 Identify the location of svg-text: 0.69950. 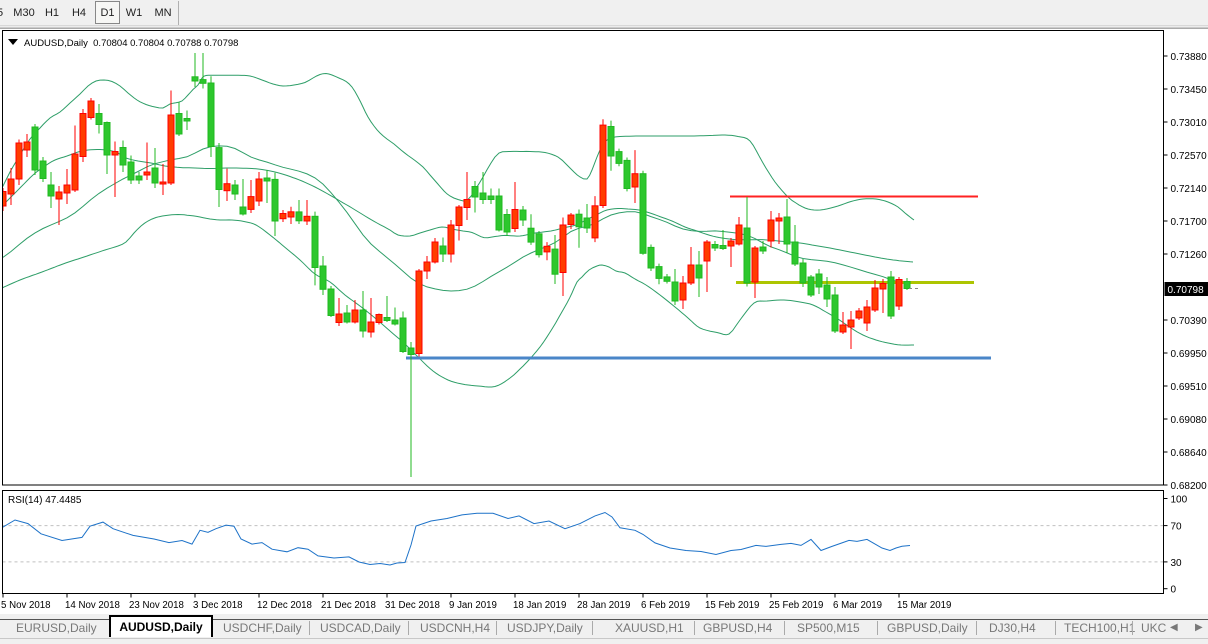
(1189, 354).